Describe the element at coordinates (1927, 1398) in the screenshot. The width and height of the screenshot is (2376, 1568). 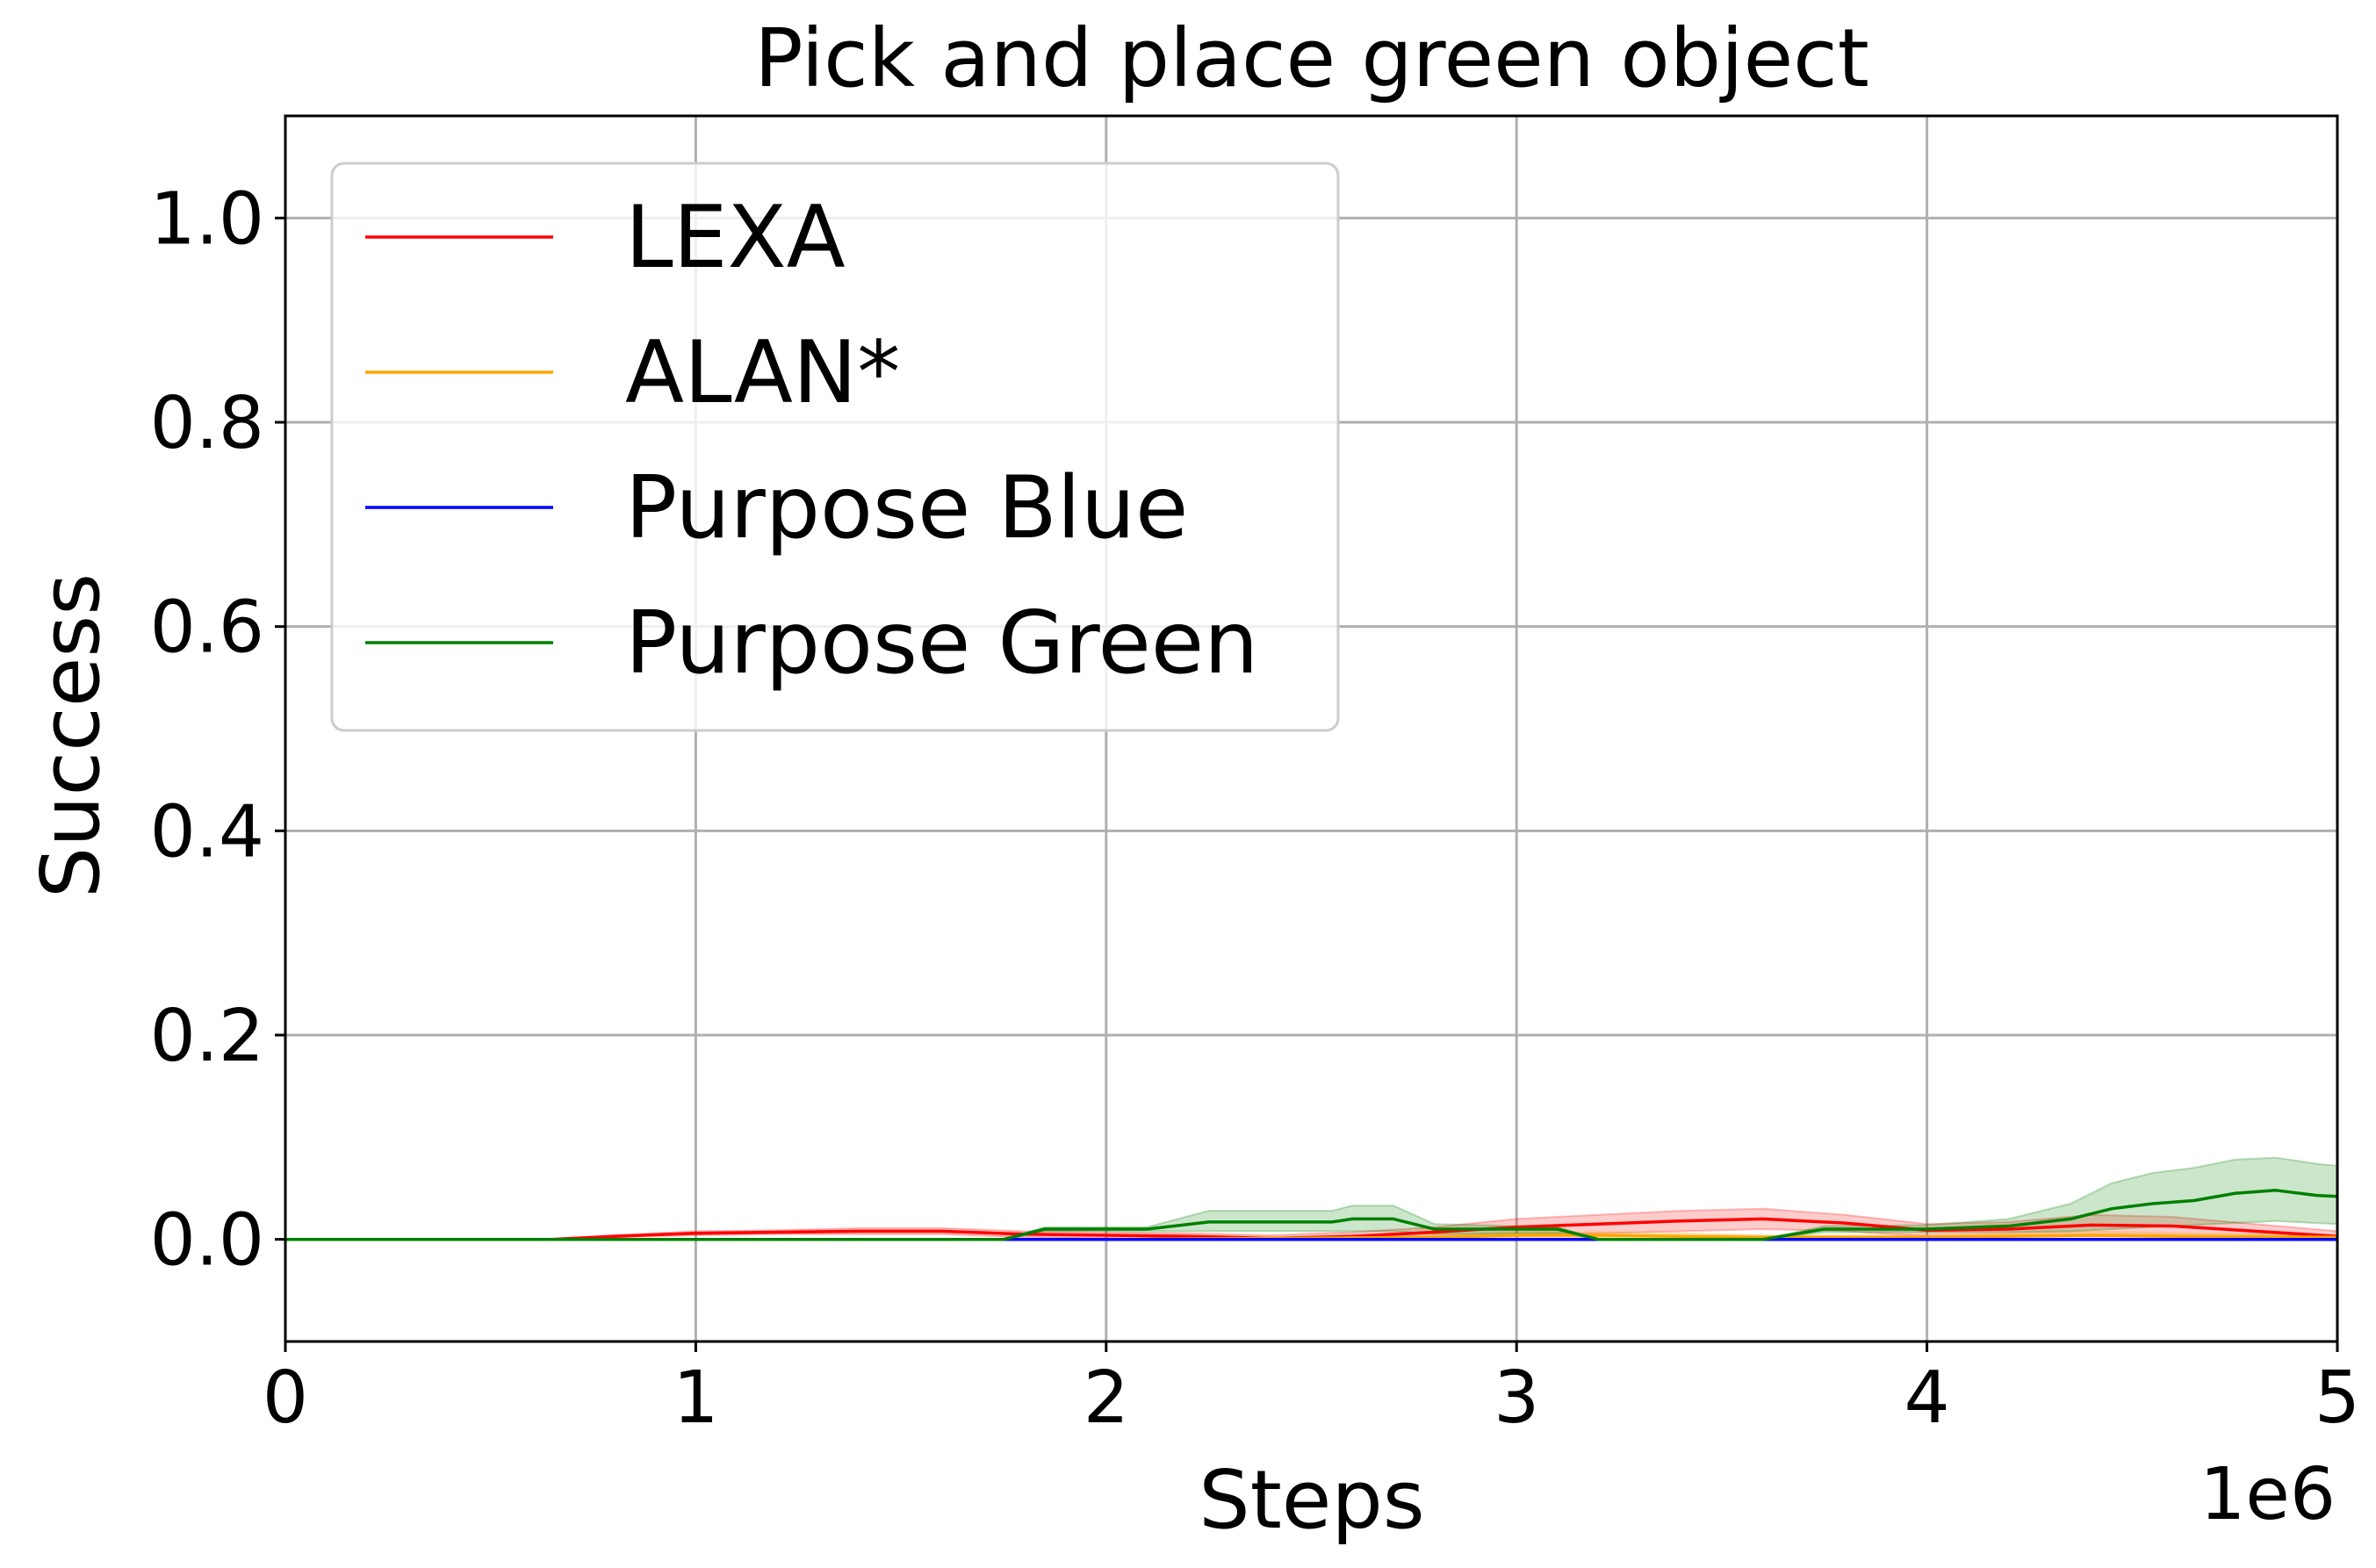
I see `x-tick-label: 4` at that location.